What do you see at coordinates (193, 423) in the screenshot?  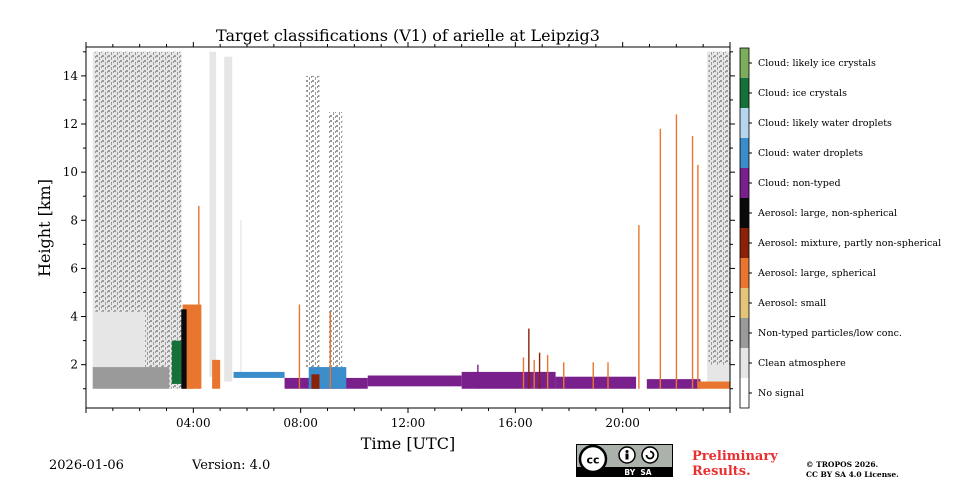 I see `x-tick-label: 04:00` at bounding box center [193, 423].